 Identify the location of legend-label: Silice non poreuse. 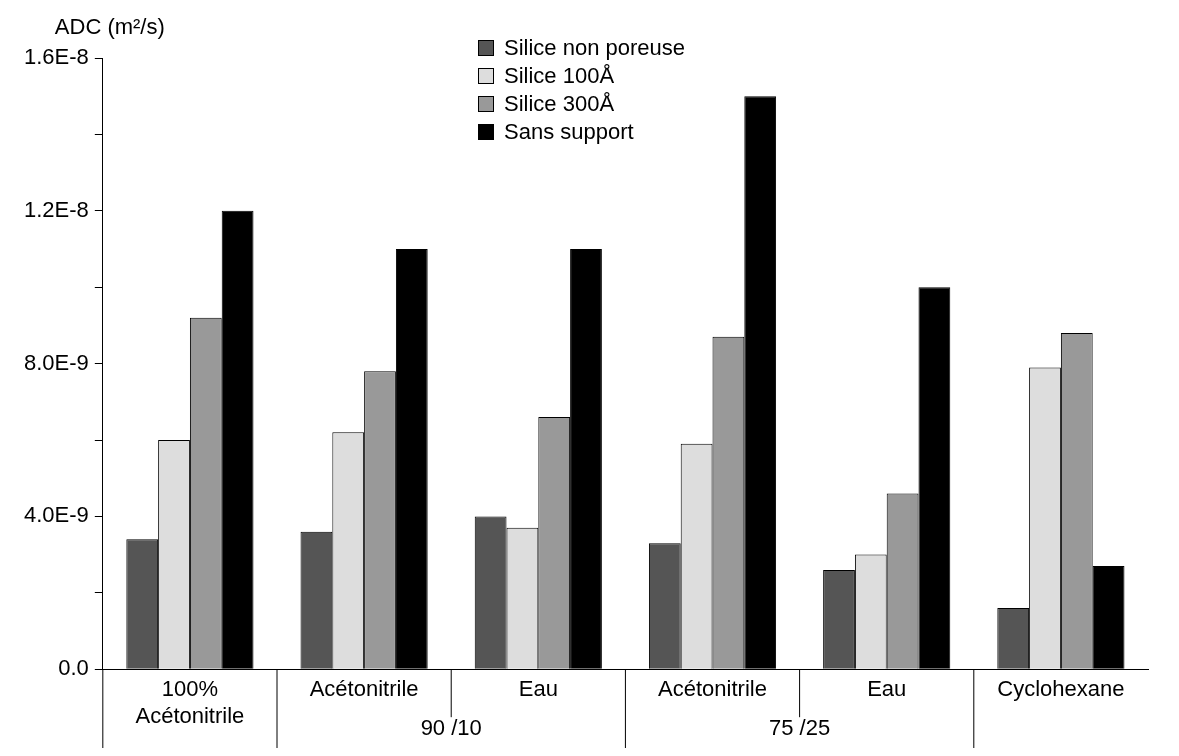
(595, 48).